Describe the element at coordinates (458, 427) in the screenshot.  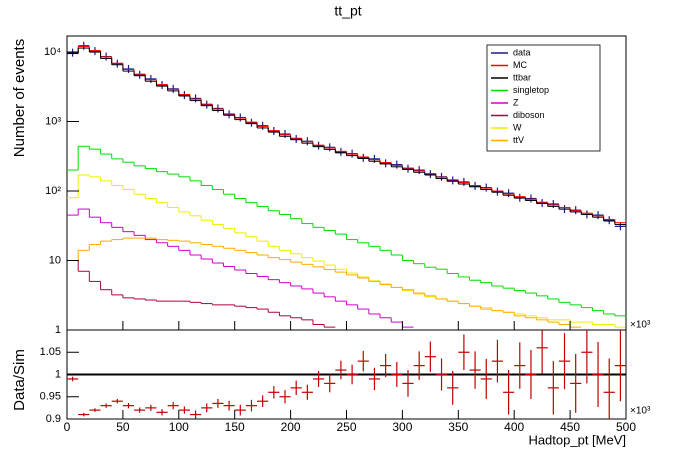
I see `x-tick-label: 350` at that location.